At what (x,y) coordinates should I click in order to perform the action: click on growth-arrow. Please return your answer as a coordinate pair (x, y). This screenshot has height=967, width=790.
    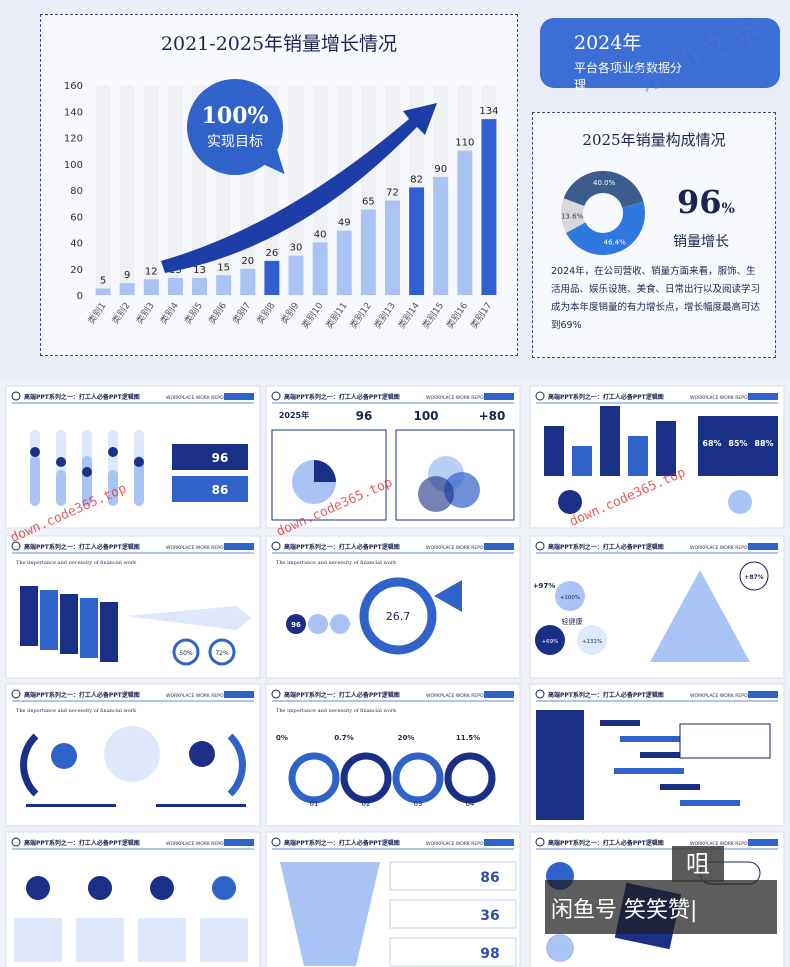
    Looking at the image, I should click on (299, 188).